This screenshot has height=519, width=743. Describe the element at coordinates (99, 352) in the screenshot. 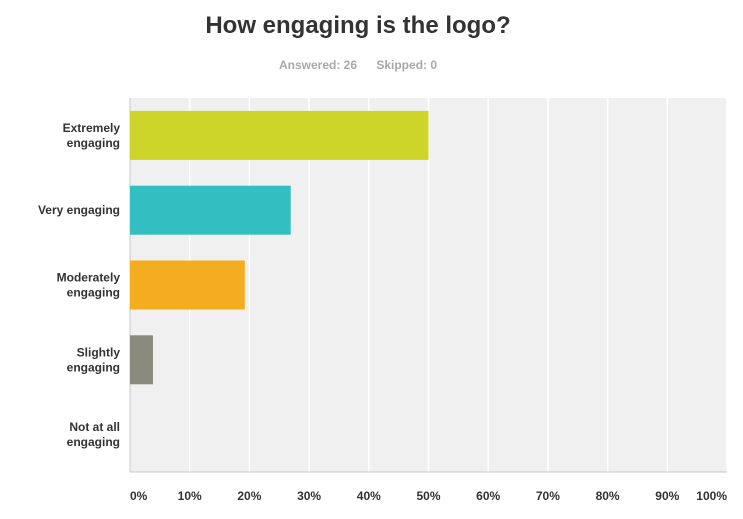

I see `category-label: Slightly` at that location.